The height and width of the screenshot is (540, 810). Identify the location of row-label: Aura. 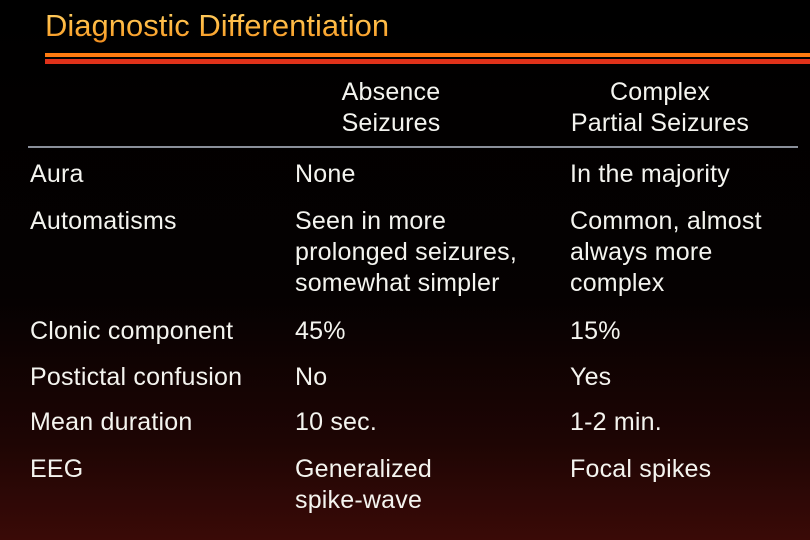
(57, 174).